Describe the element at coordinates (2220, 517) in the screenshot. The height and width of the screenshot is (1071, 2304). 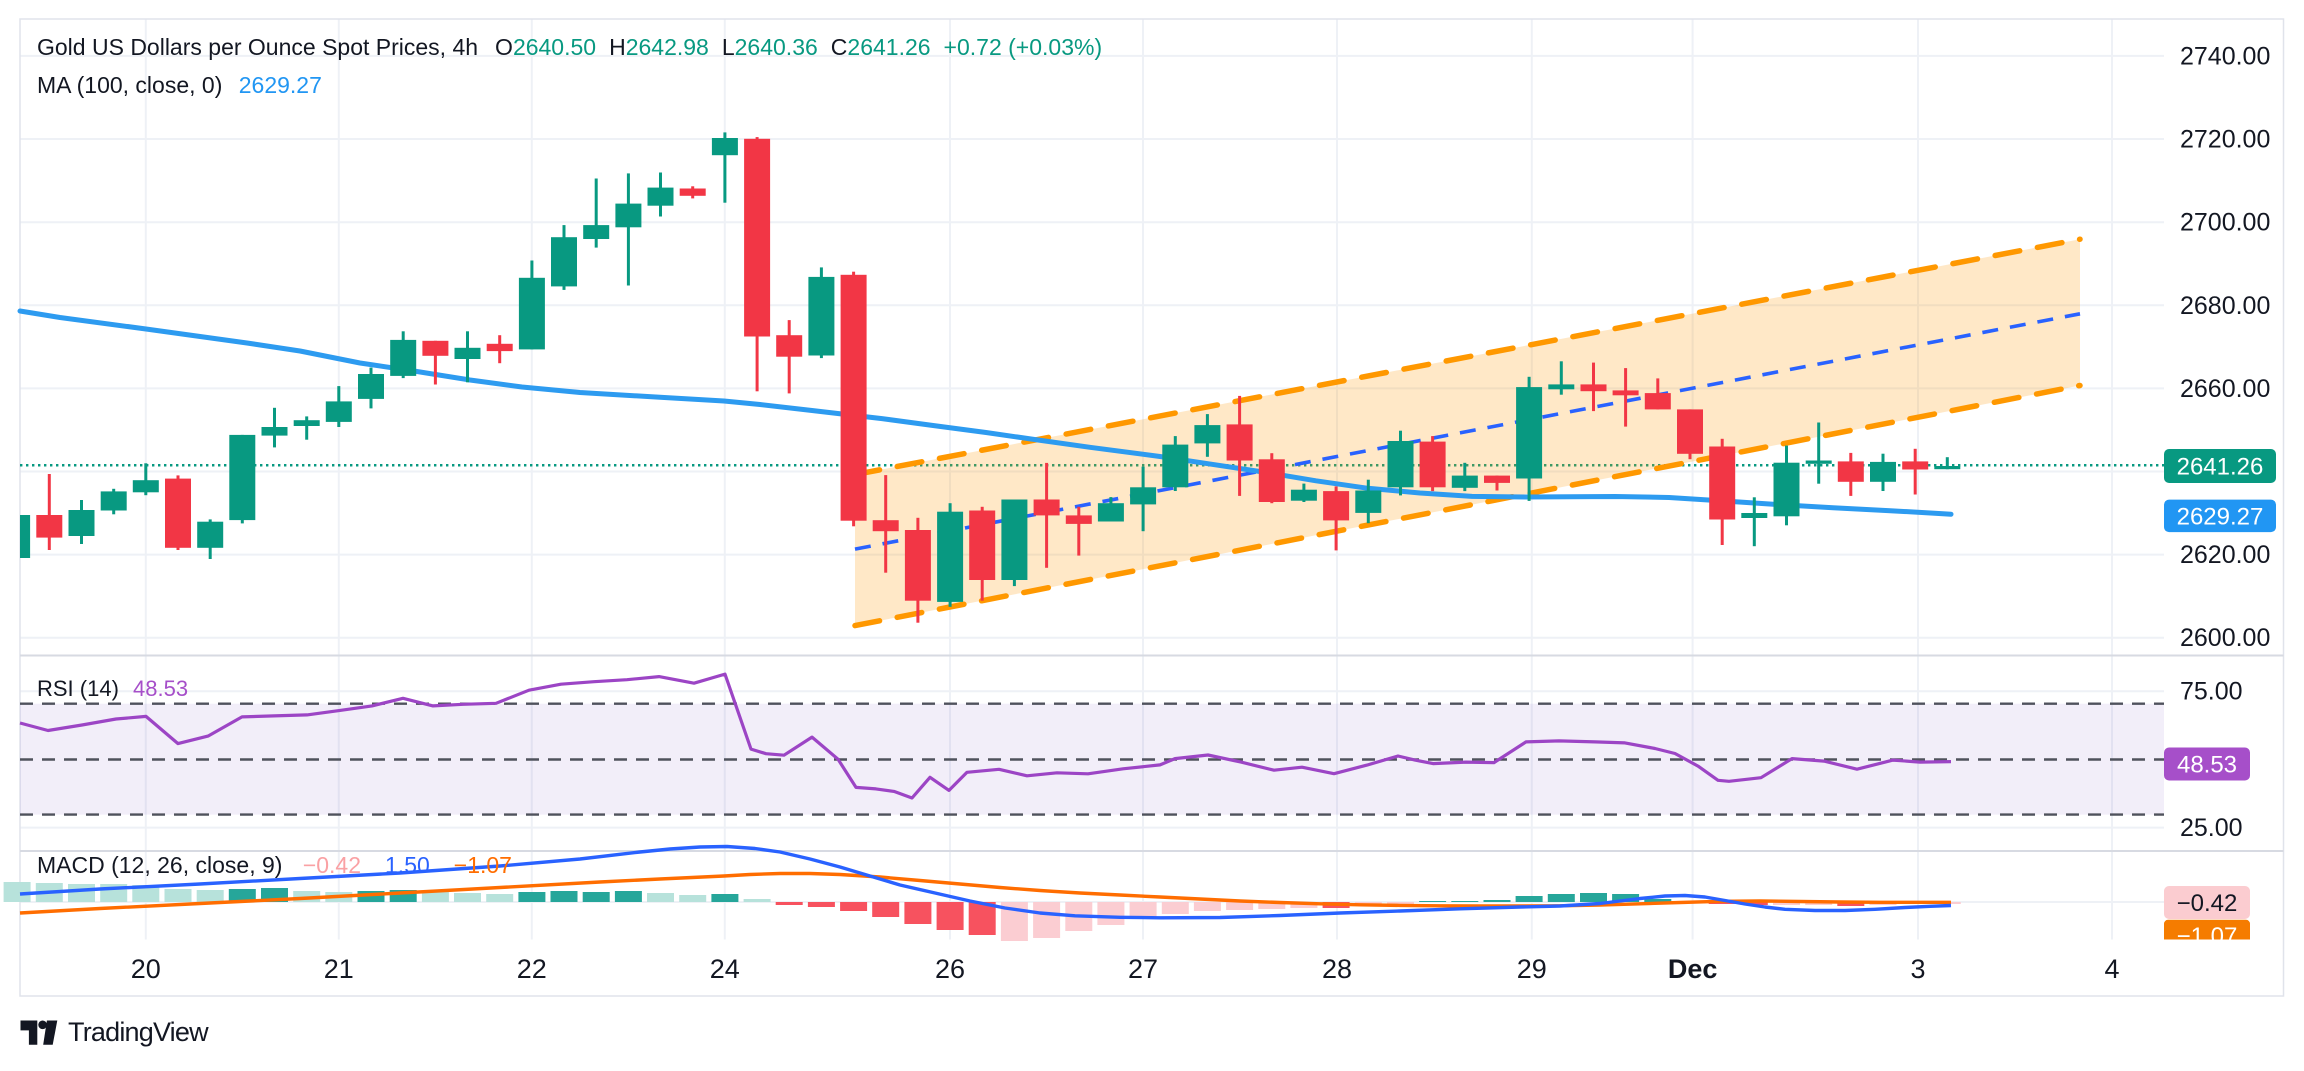
I see `svg-text: 2629.27` at that location.